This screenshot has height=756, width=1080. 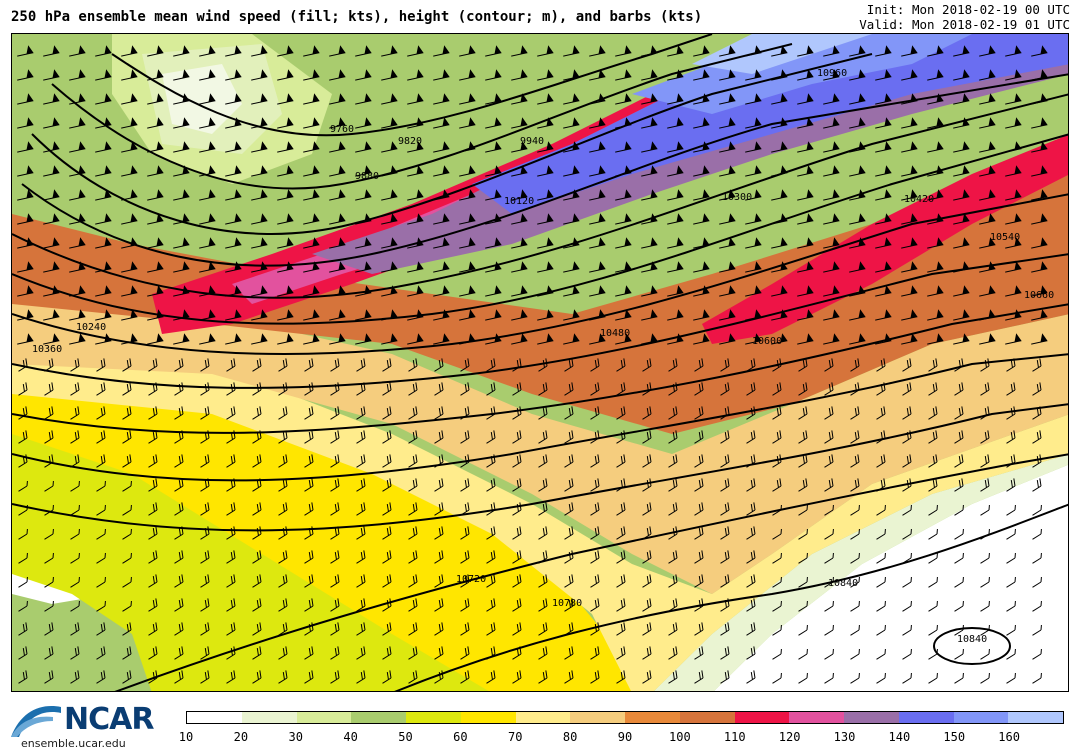 What do you see at coordinates (36, 721) in the screenshot?
I see `ncar-swoosh-icon` at bounding box center [36, 721].